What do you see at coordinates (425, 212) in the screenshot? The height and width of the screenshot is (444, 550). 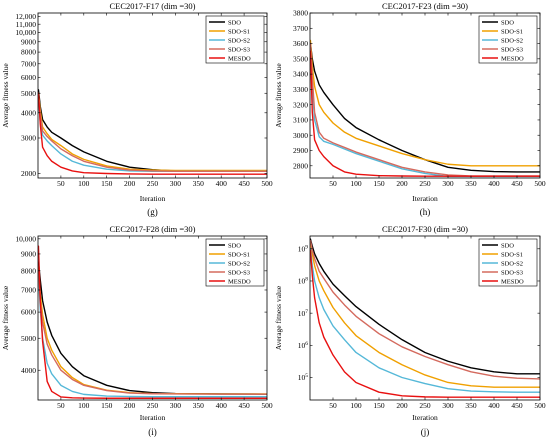 I see `panel-label: (h)` at bounding box center [425, 212].